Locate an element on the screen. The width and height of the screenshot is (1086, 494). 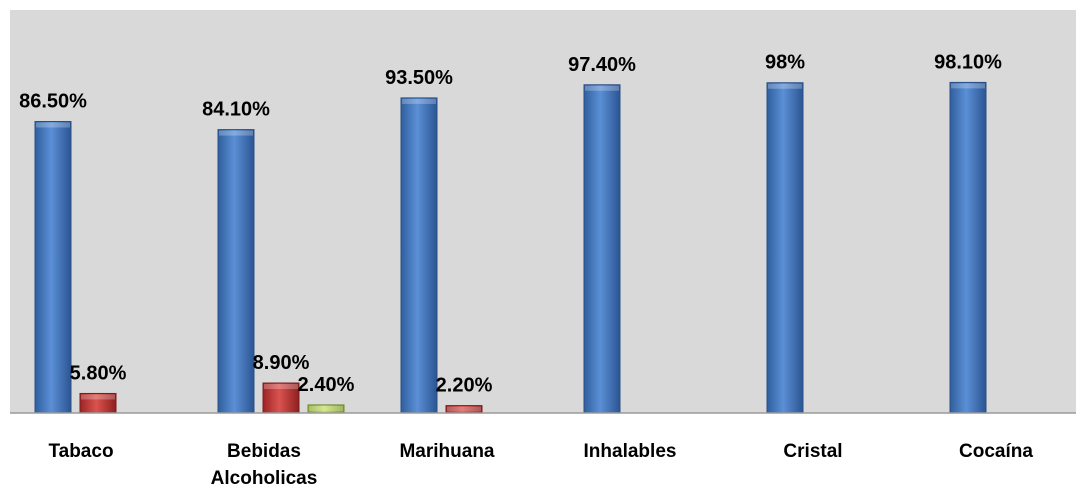
category-label-1-line1: Alcoholicas is located at coordinates (264, 478).